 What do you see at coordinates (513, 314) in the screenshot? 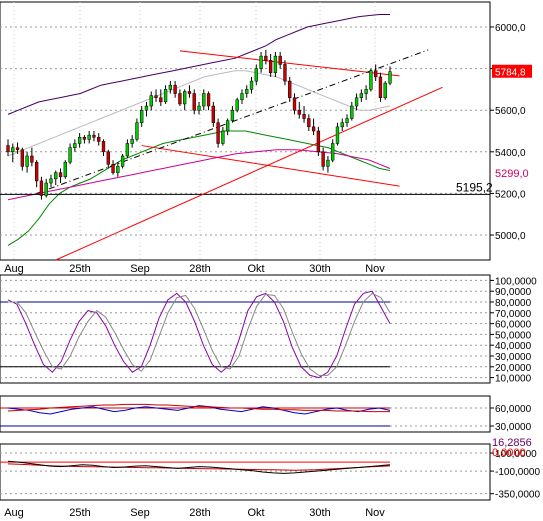
I see `stochastic-tick-label: 70,0000` at bounding box center [513, 314].